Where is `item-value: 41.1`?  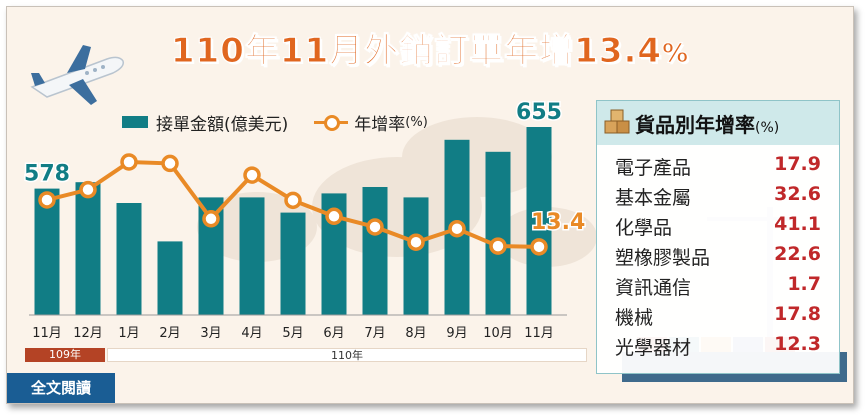 item-value: 41.1 is located at coordinates (797, 224).